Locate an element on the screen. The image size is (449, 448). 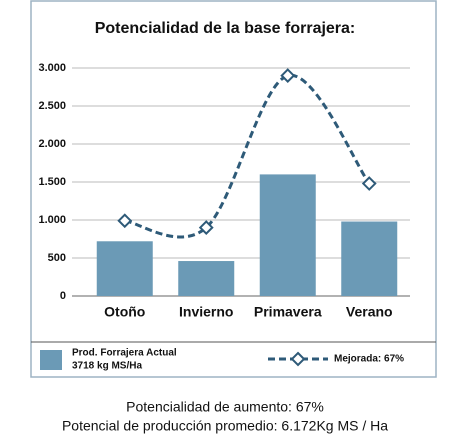
chart-title: Potencialidad de la base forrajera: is located at coordinates (225, 28).